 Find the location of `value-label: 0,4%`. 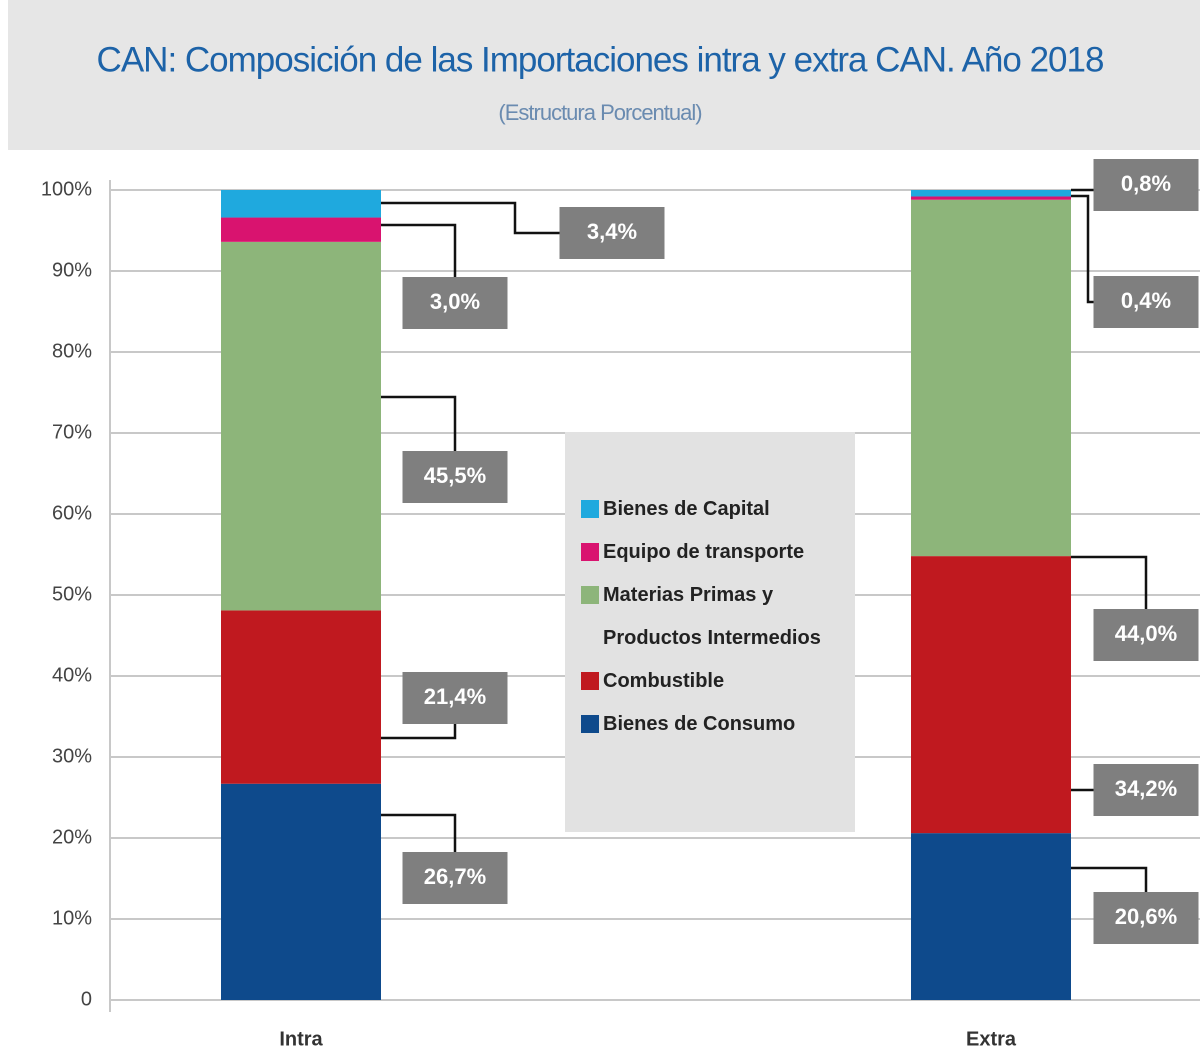

value-label: 0,4% is located at coordinates (1146, 300).